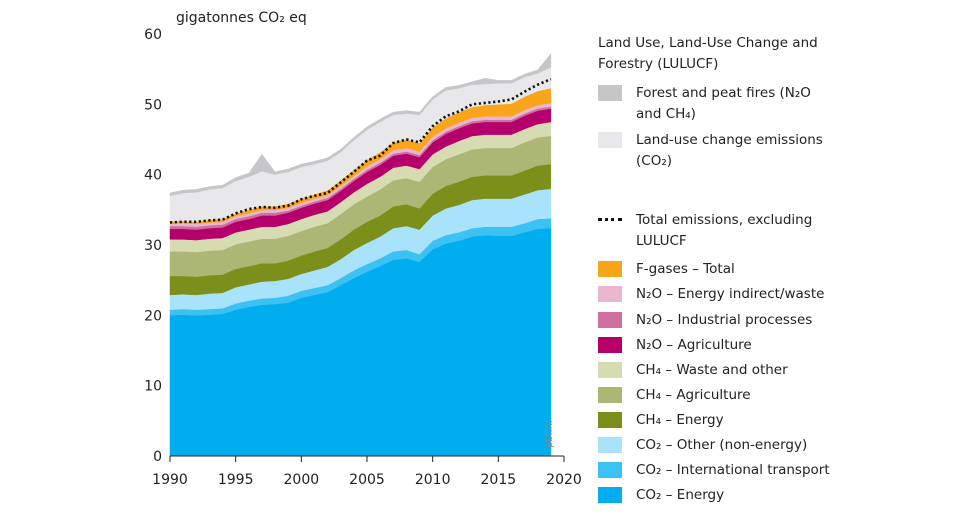  What do you see at coordinates (153, 105) in the screenshot?
I see `y-tick-label: 50` at bounding box center [153, 105].